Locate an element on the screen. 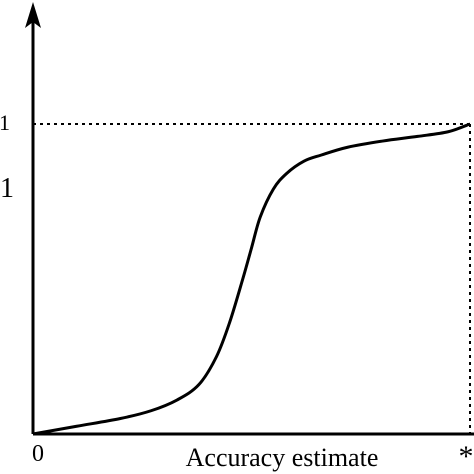  x-axis-label: Accuracy estimate is located at coordinates (282, 457).